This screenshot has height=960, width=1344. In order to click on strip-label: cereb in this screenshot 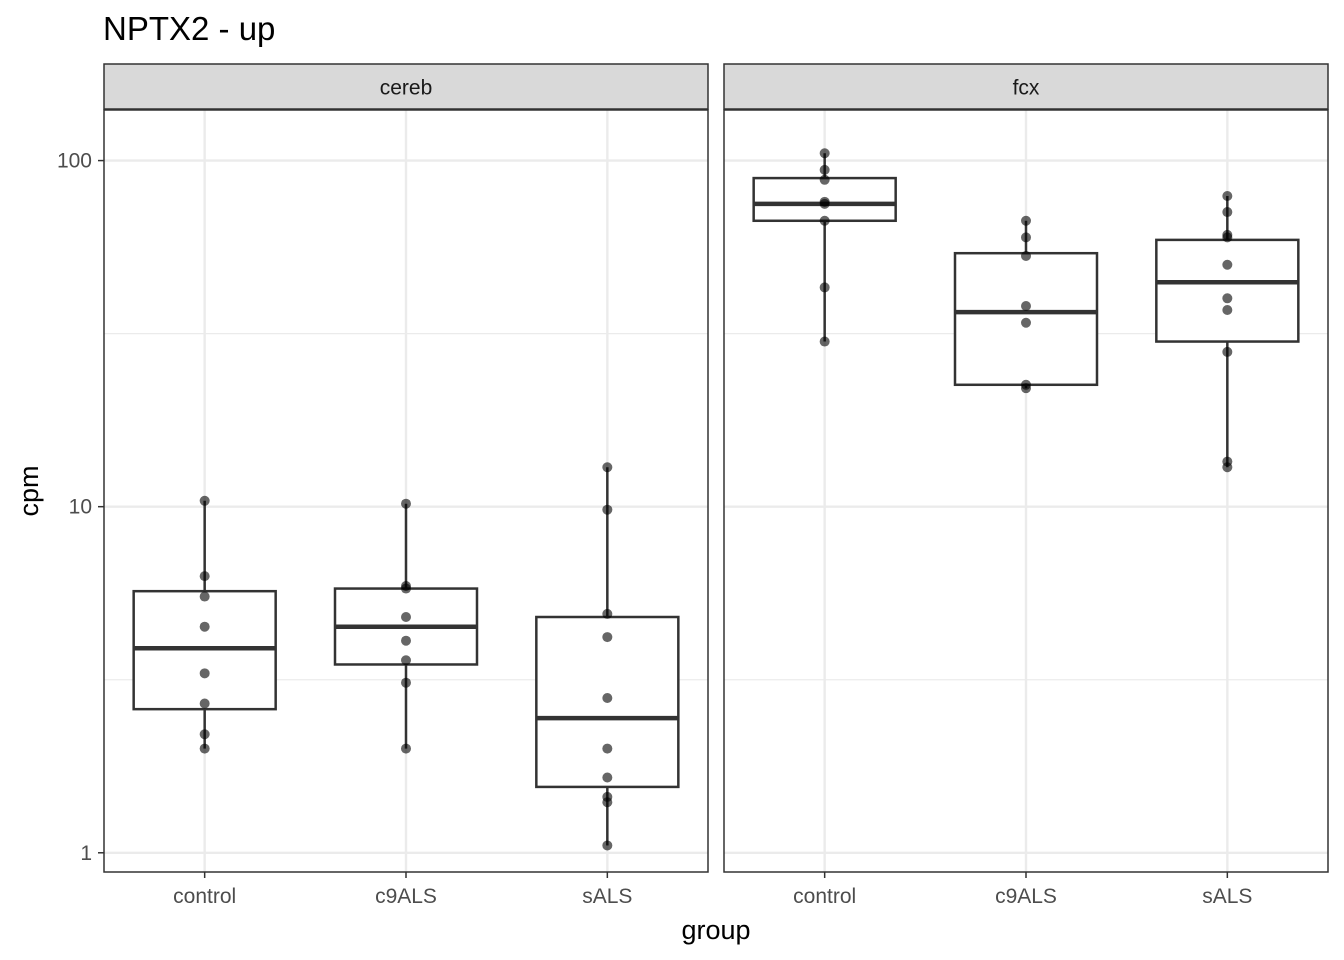, I will do `click(406, 88)`.